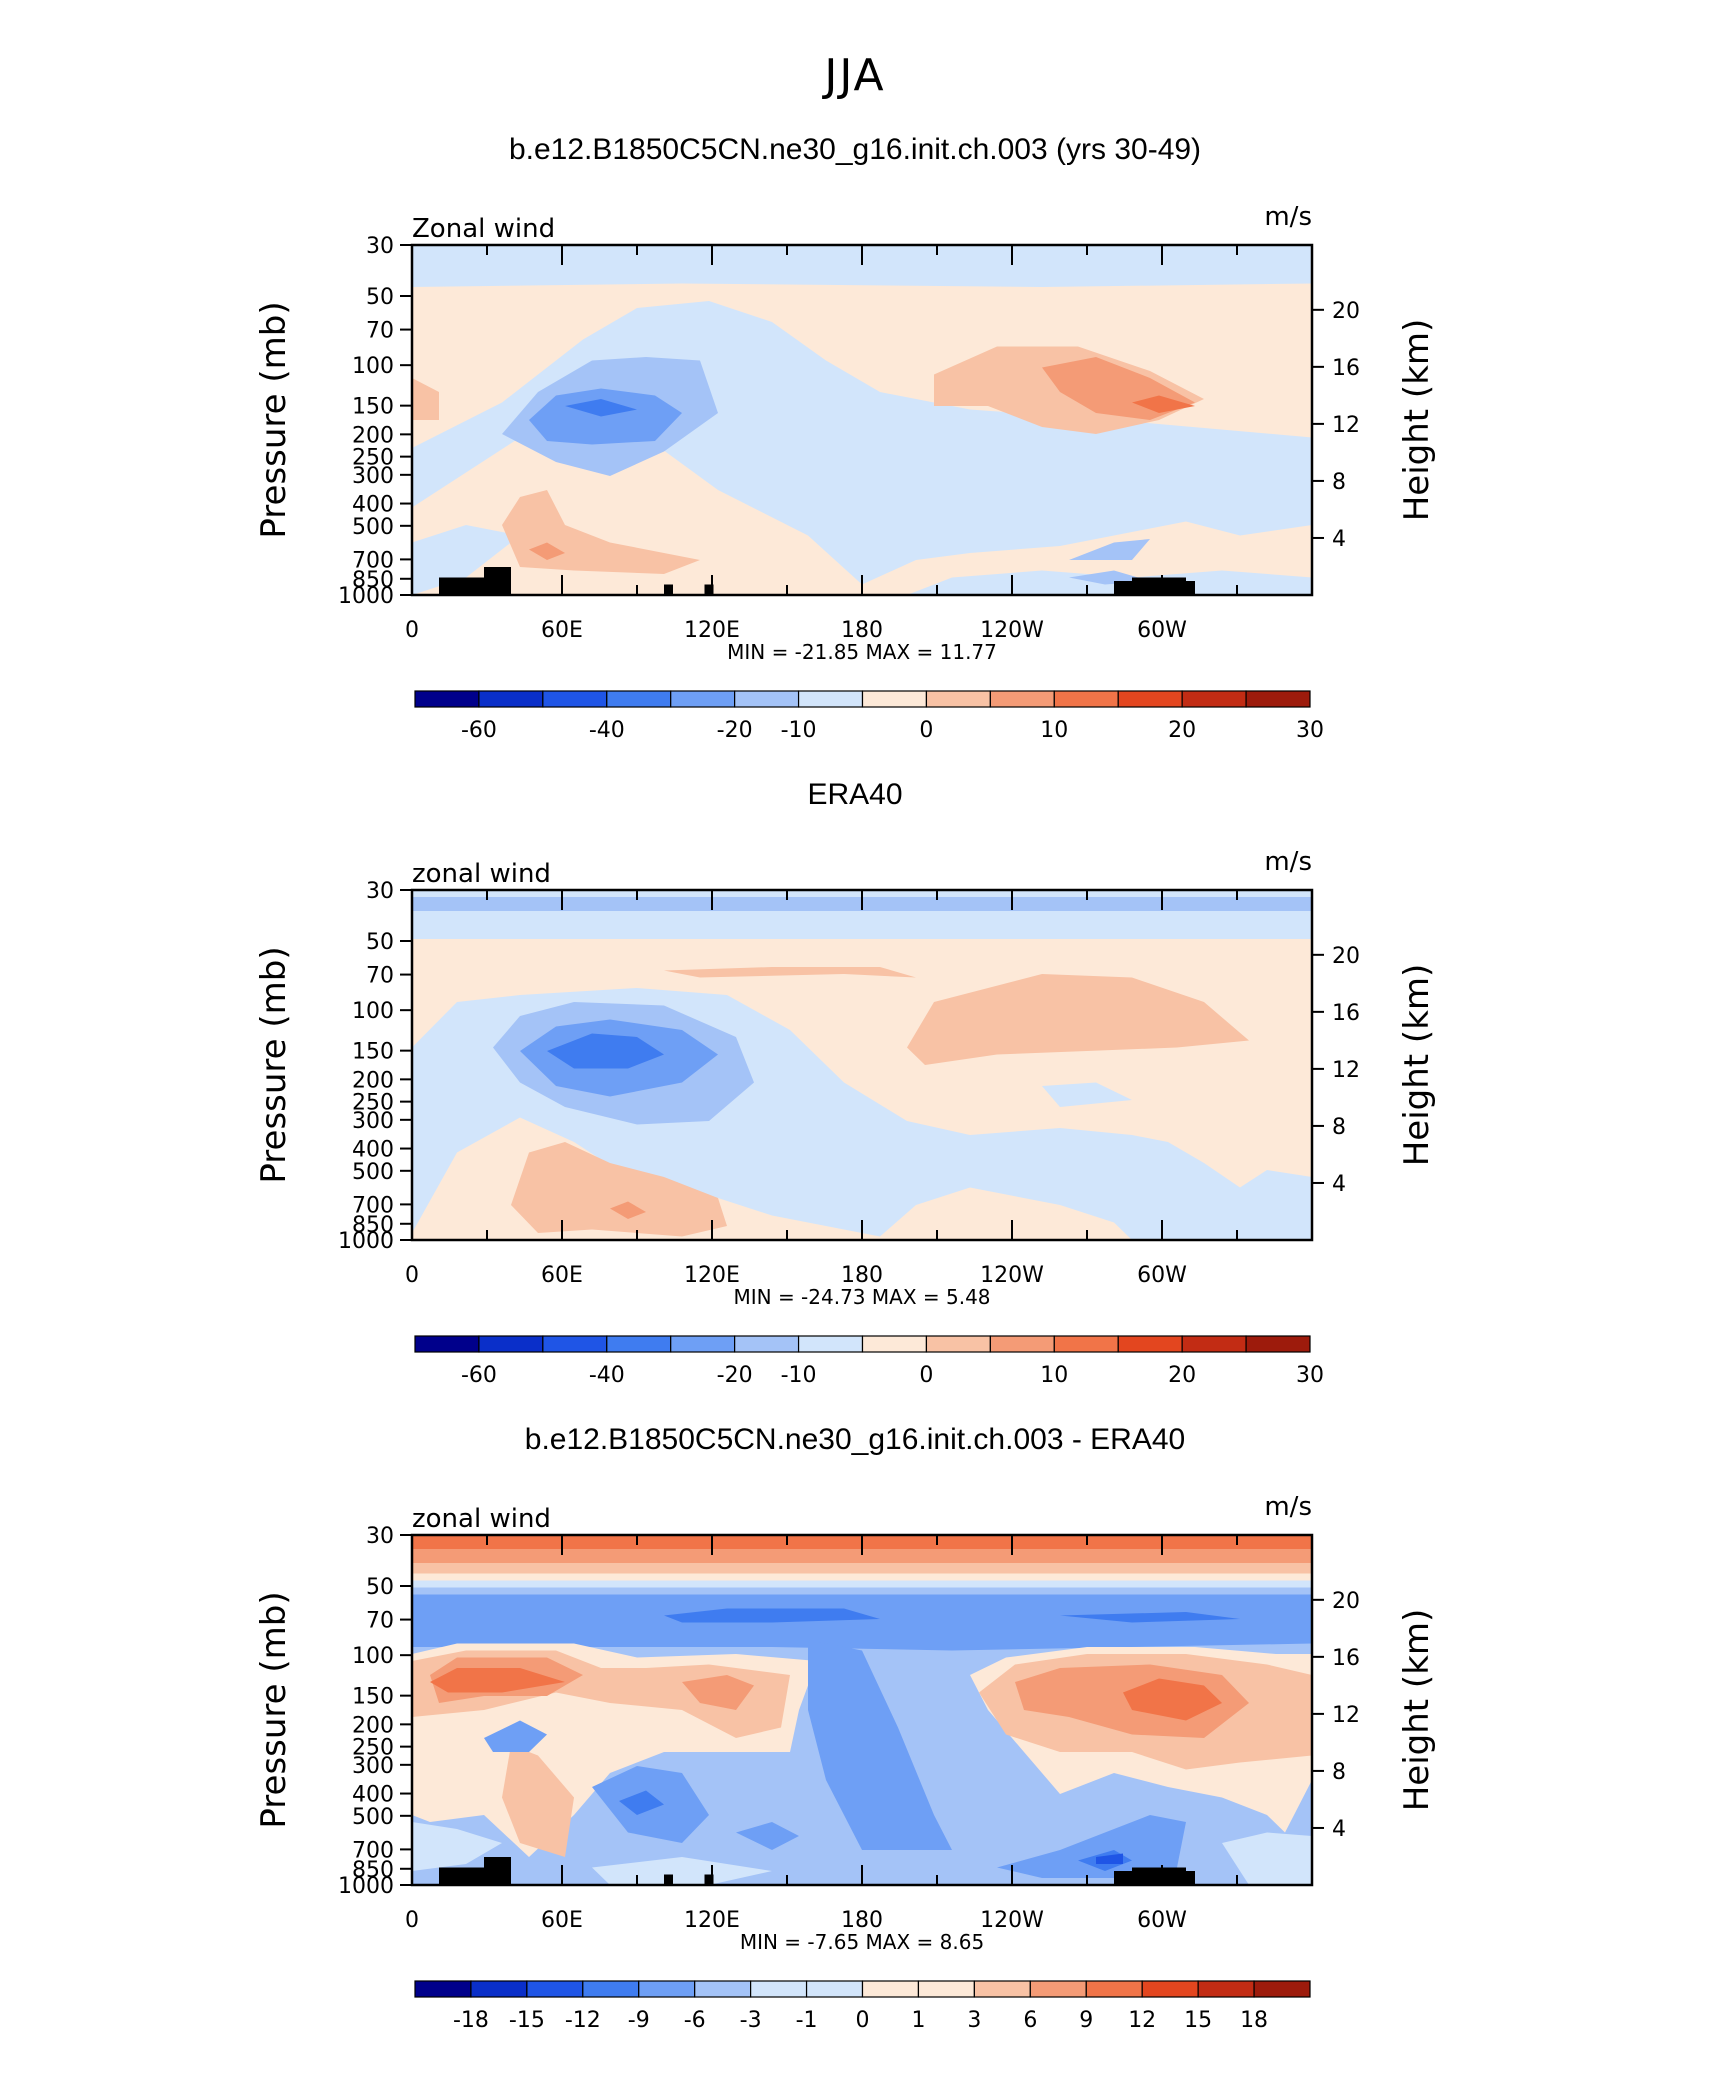  I want to click on colorbar: -18 -15 -12 -9 -6 -3 -1 0 1 3 6 9 12 15 18, so click(862, 2006).